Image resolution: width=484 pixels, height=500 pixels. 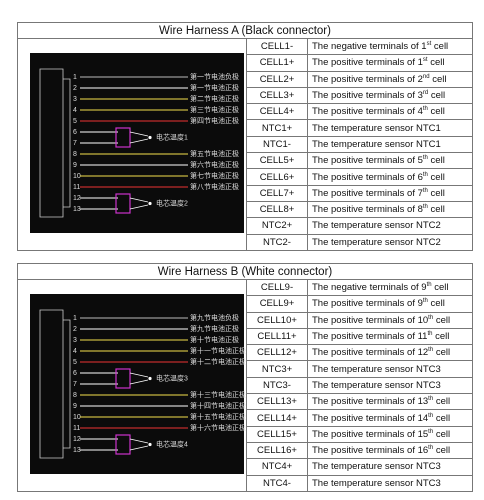 I want to click on pin-name: CELL11+, so click(x=277, y=336).